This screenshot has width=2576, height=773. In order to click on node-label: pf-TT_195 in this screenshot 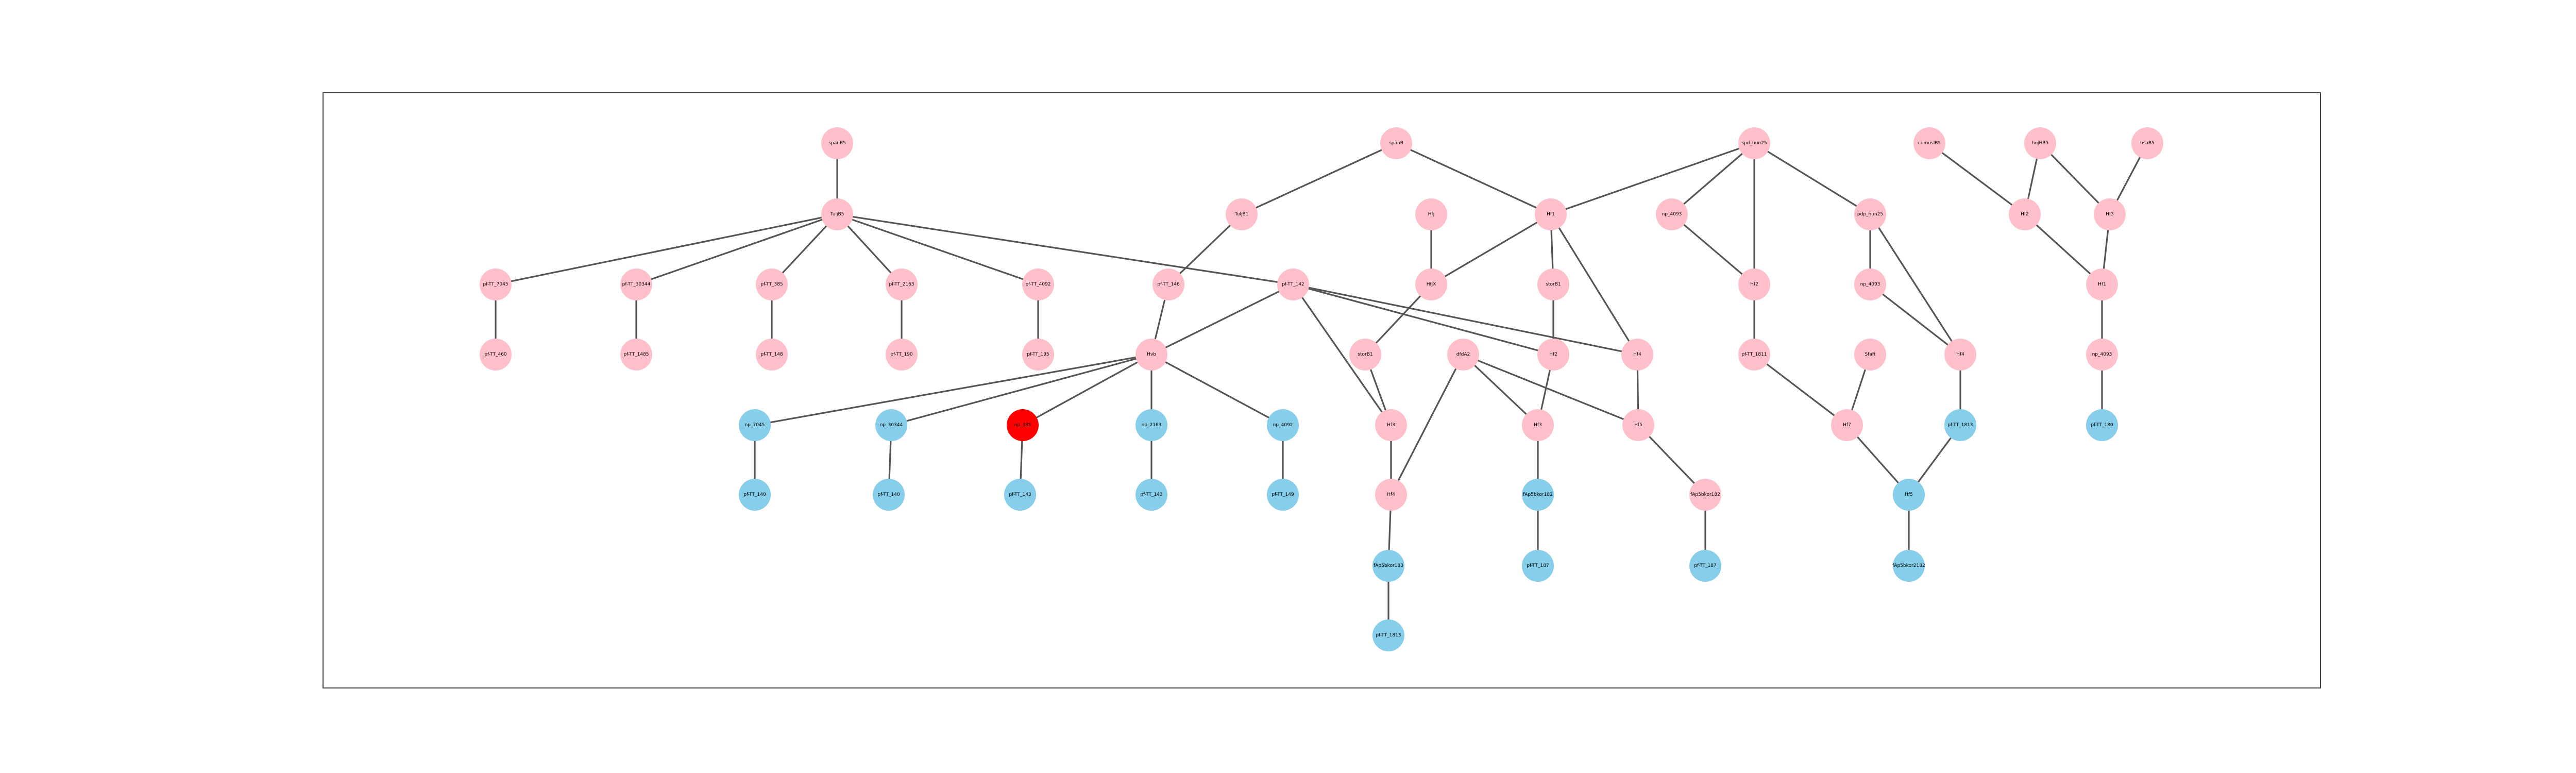, I will do `click(1038, 354)`.